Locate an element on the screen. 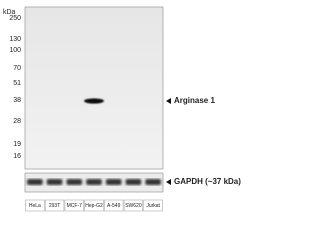 The image size is (320, 240). lane-labels: HeLa 293T MCF-7 Hep-G2 A-549 SW620 Jurkat is located at coordinates (94, 205).